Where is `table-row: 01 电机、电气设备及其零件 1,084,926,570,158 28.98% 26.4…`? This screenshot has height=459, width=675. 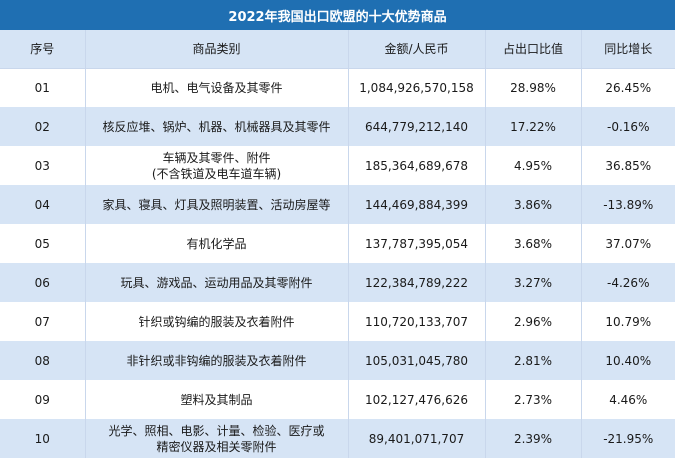
table-row: 01 电机、电气设备及其零件 1,084,926,570,158 28.98% 26.4… is located at coordinates (337, 87).